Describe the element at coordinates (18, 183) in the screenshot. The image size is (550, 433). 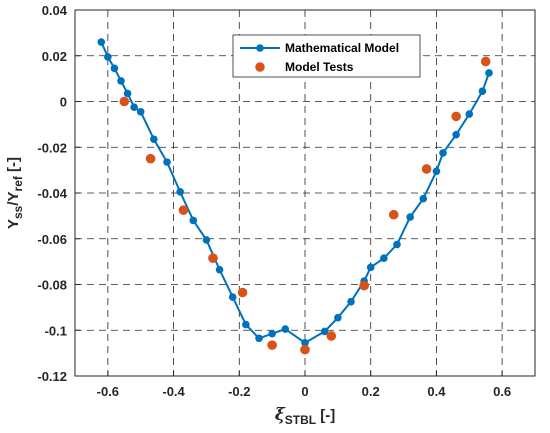
I see `y-axis-label-sub2: ref` at that location.